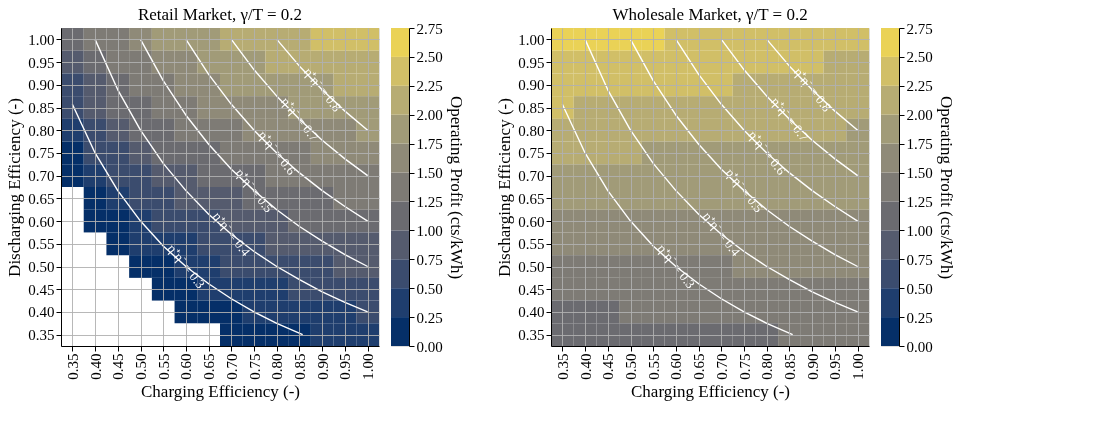  I want to click on chart-title: Retail Market, γ/T = 0.2, so click(220, 14).